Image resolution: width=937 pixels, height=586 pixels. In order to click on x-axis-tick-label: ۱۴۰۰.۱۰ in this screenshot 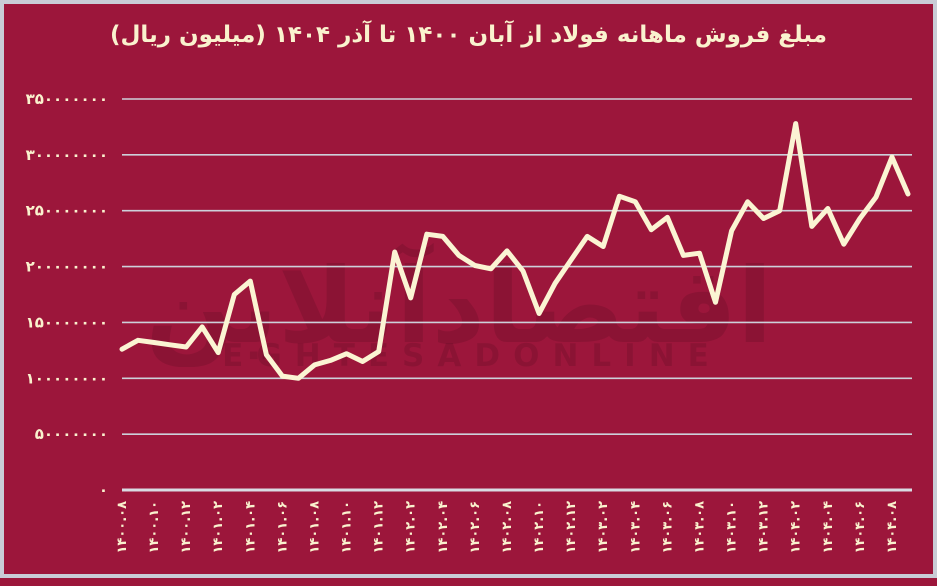, I will do `click(154, 527)`.